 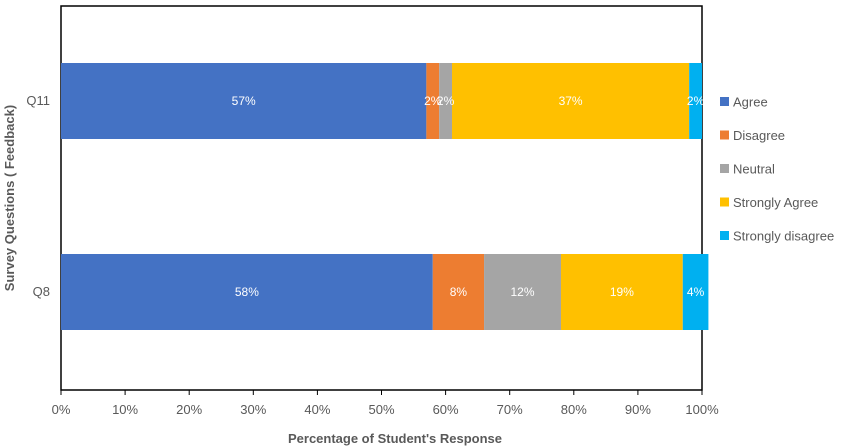 I want to click on bar-segment-q8-agree, so click(x=247, y=292).